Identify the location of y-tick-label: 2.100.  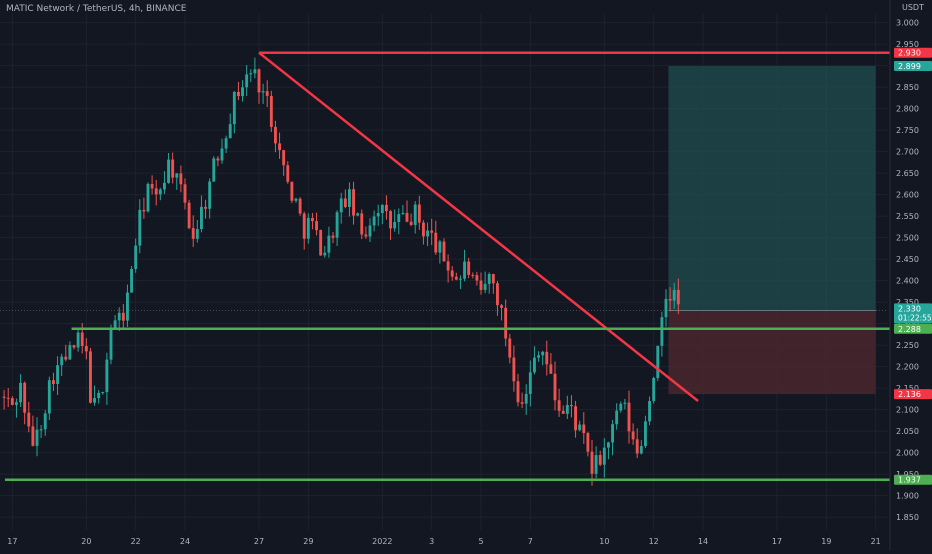
(907, 410).